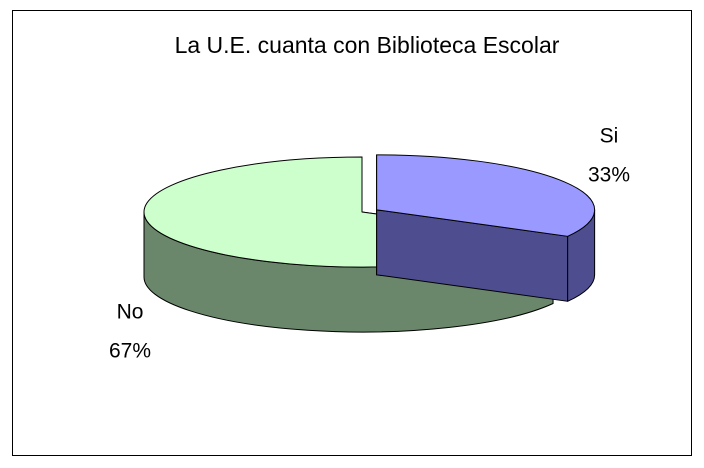  Describe the element at coordinates (367, 45) in the screenshot. I see `chart-title: La U.E. cuanta con Biblioteca Escolar` at that location.